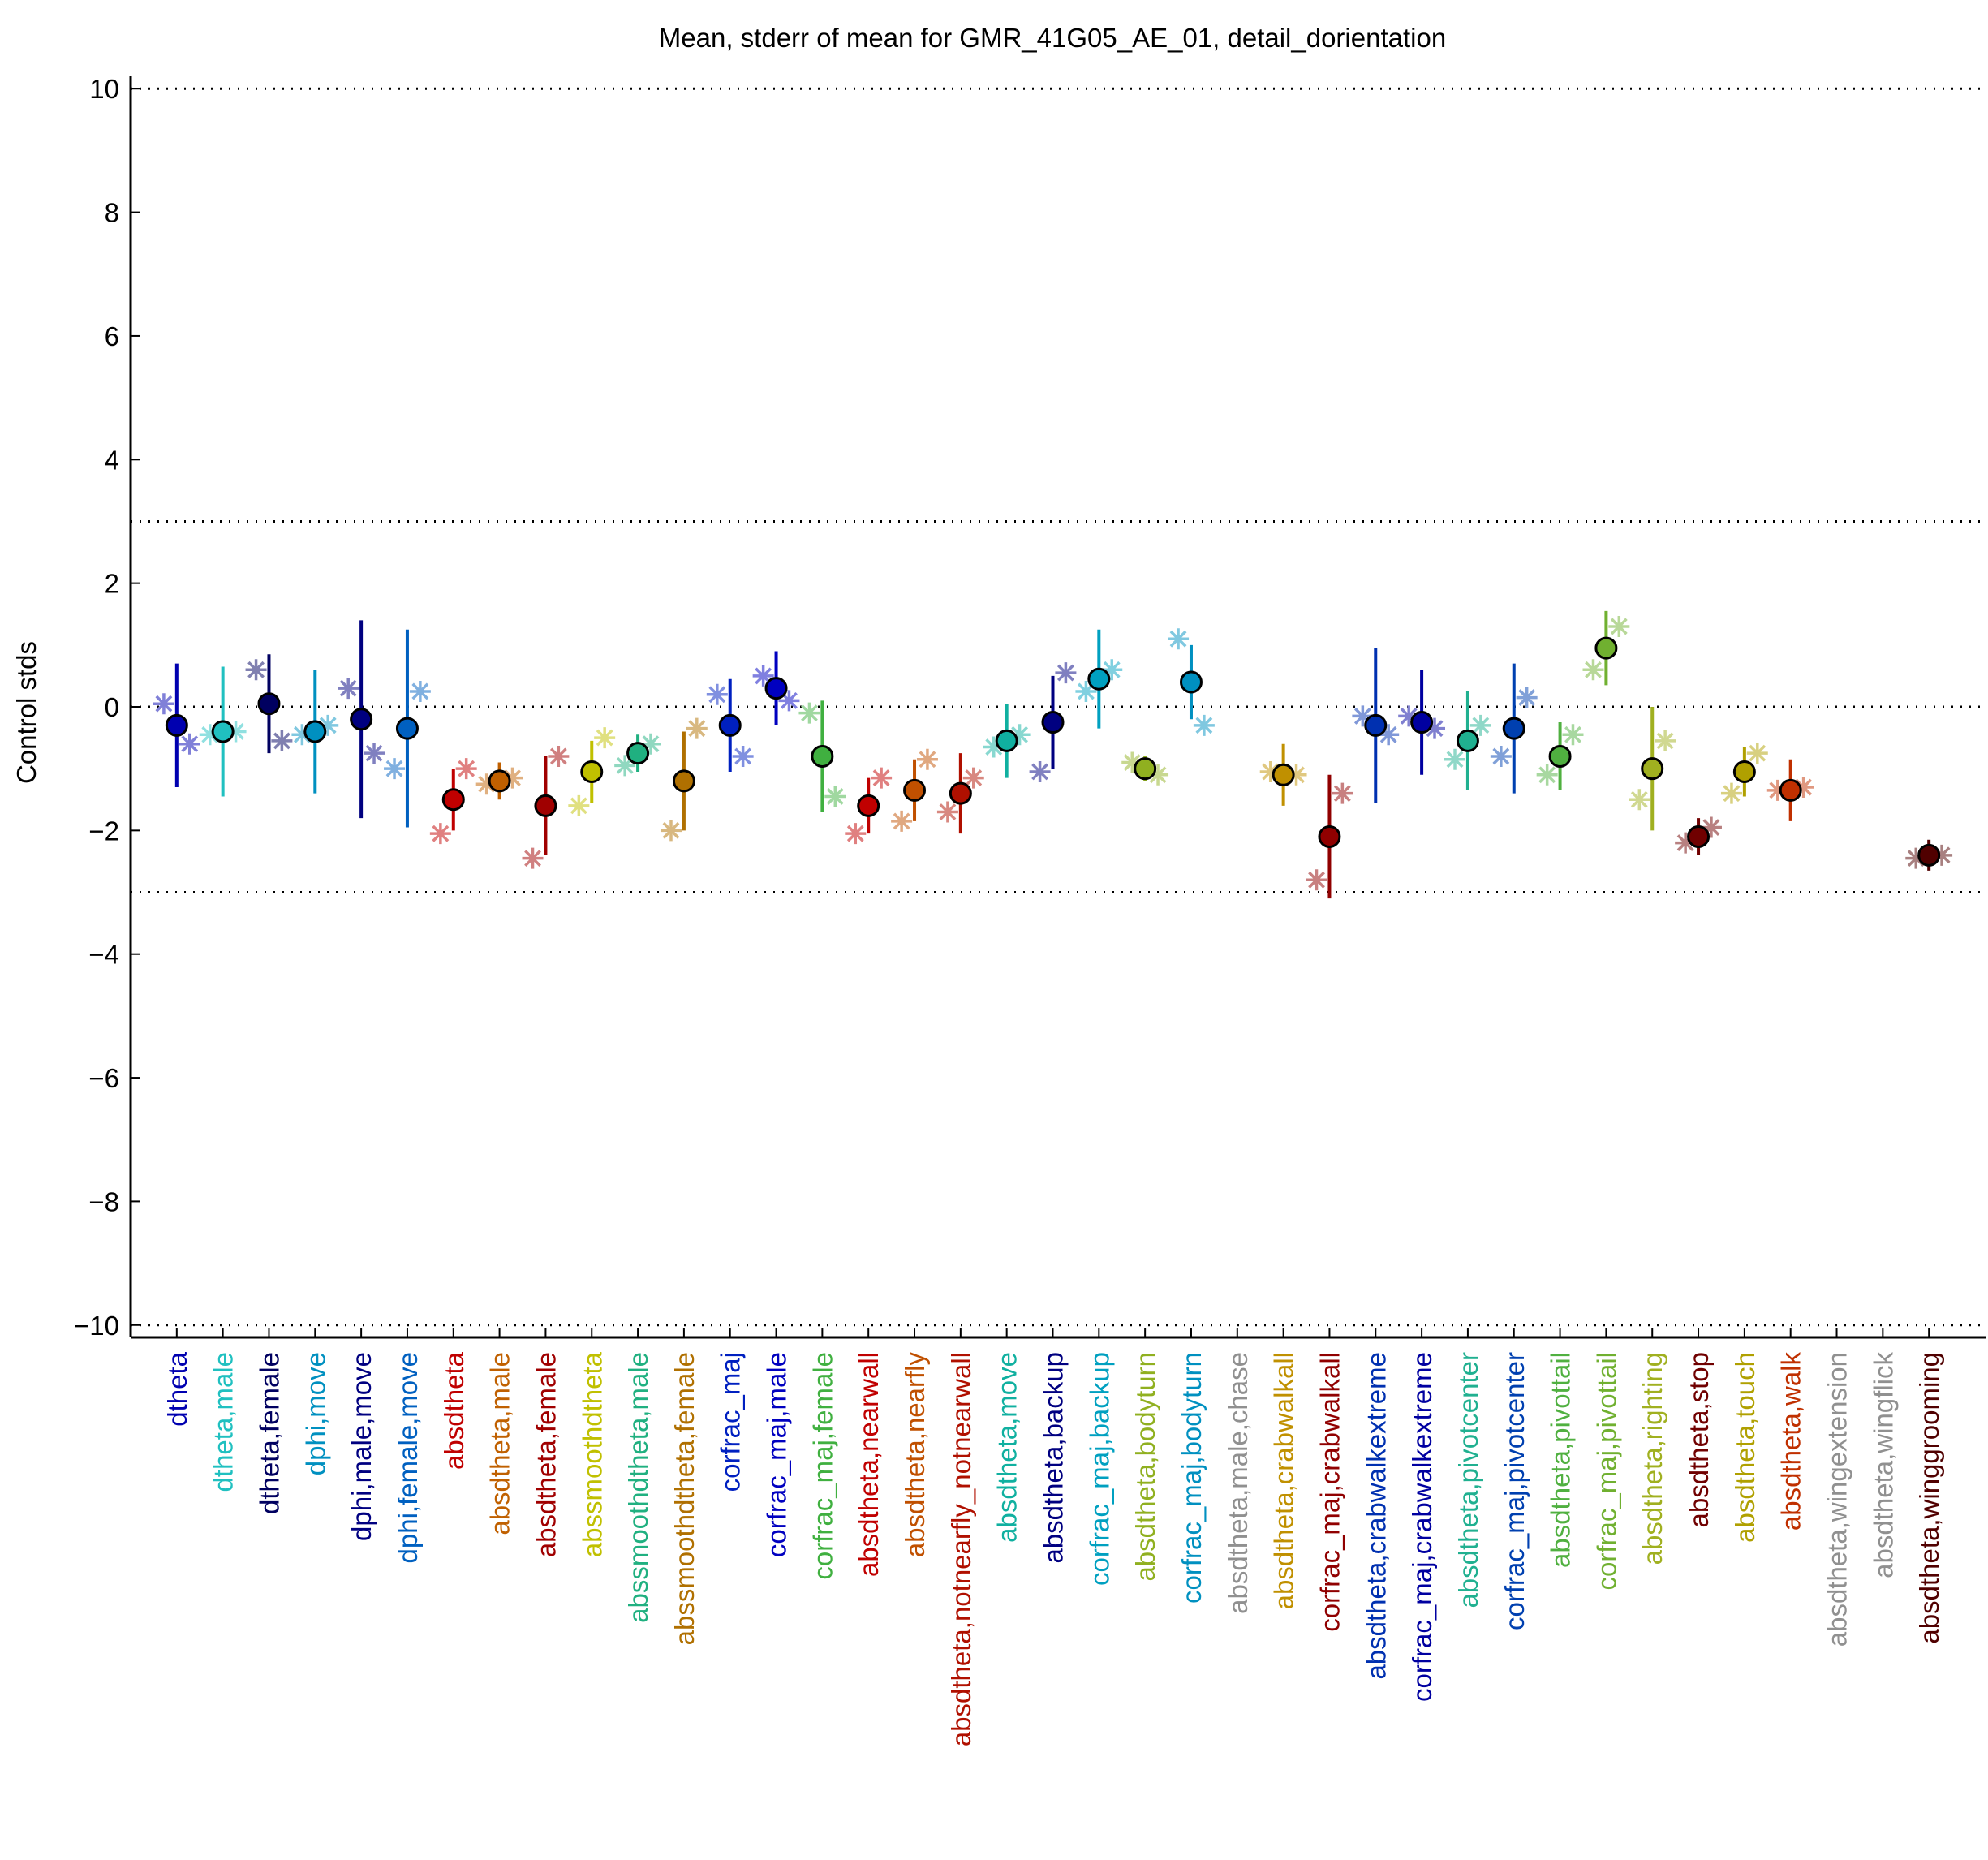 The height and width of the screenshot is (1860, 1988). Describe the element at coordinates (822, 1466) in the screenshot. I see `x-tick-label: corfrac_maj,female` at that location.